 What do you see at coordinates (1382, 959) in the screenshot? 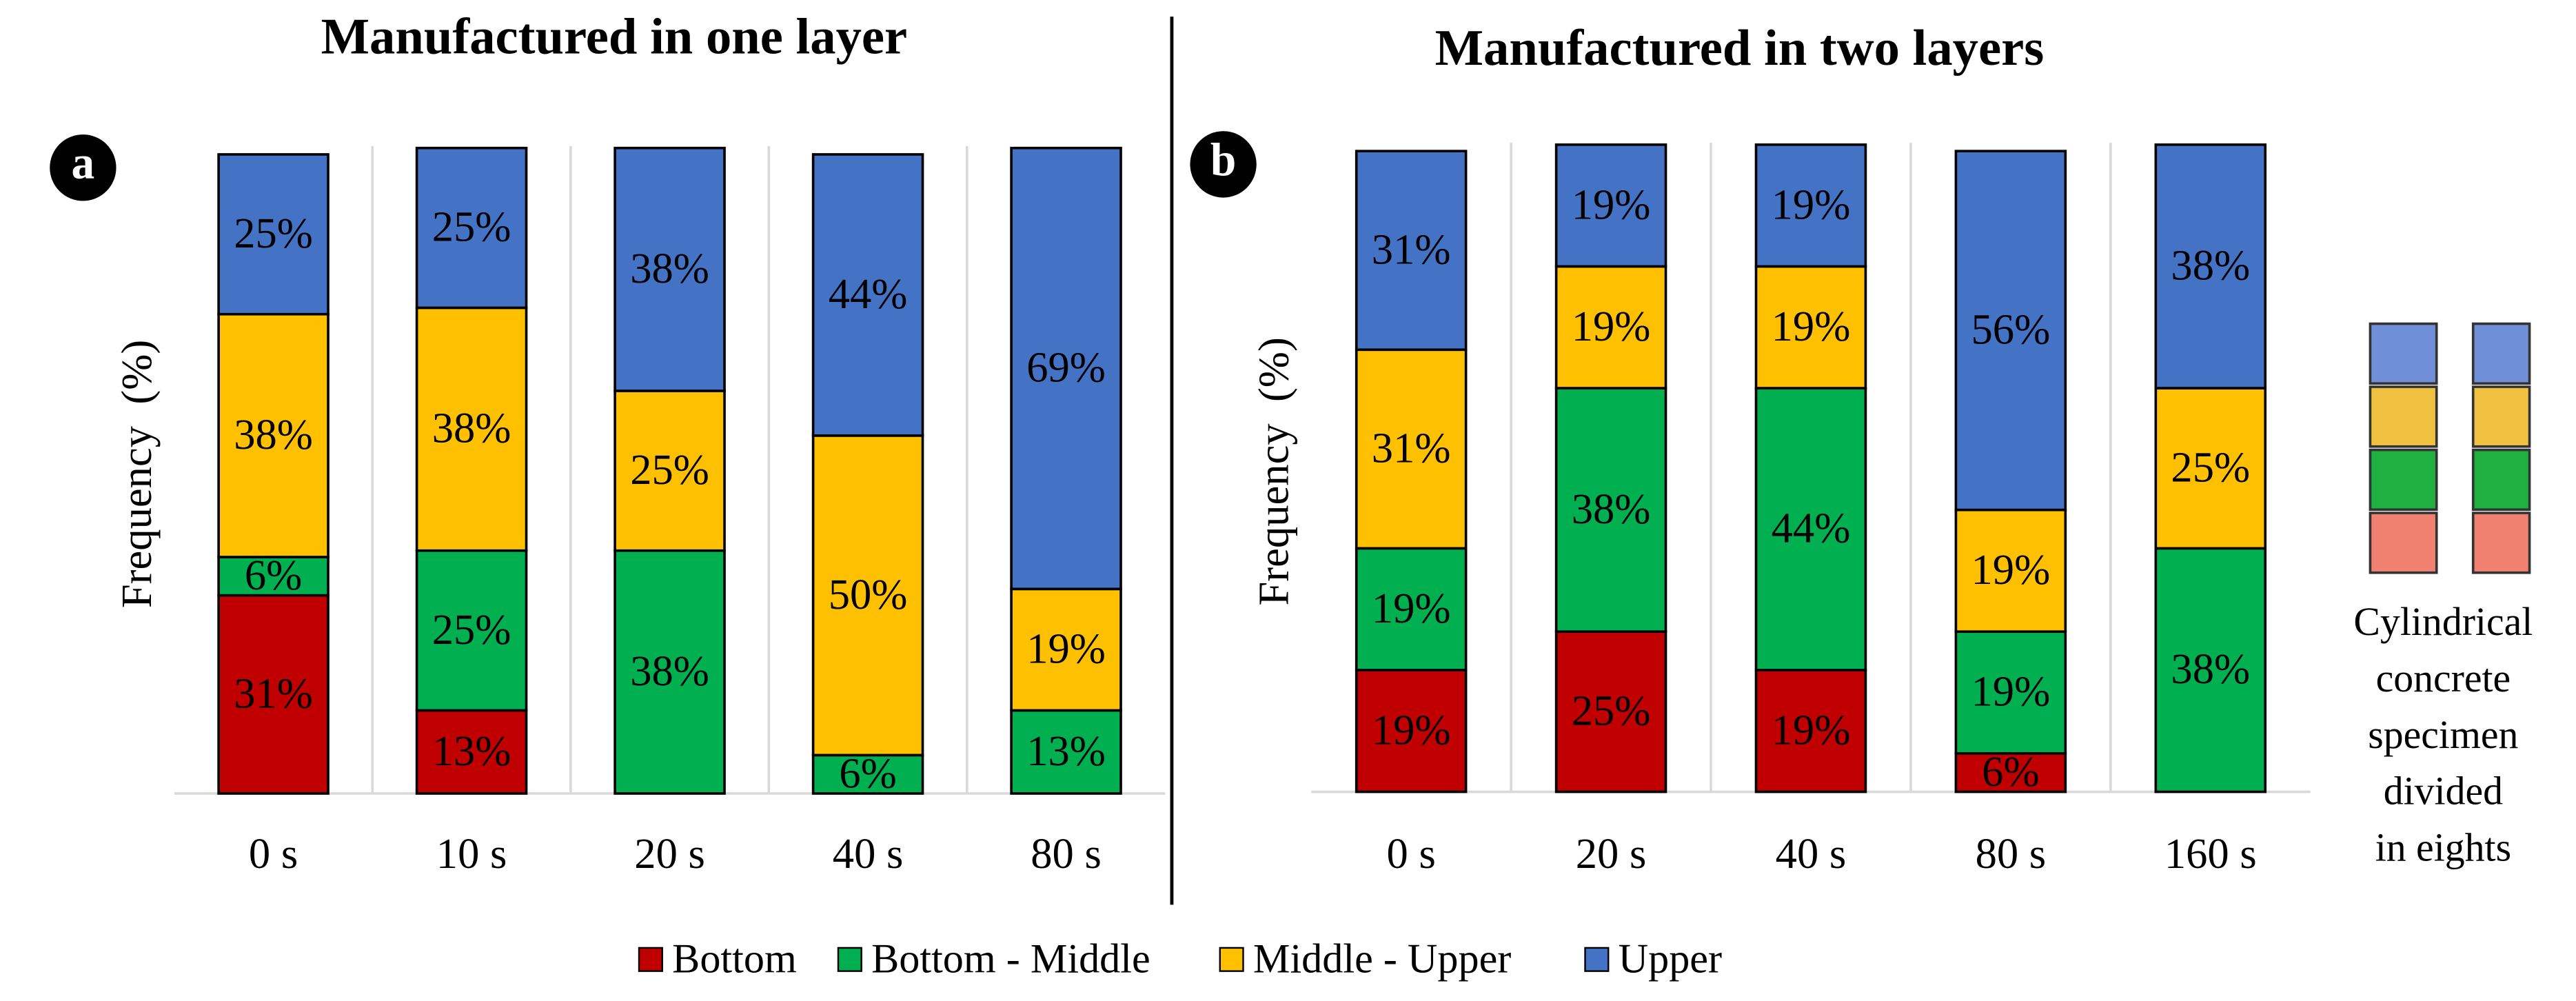
I see `legend-label: Middle - Upper` at bounding box center [1382, 959].